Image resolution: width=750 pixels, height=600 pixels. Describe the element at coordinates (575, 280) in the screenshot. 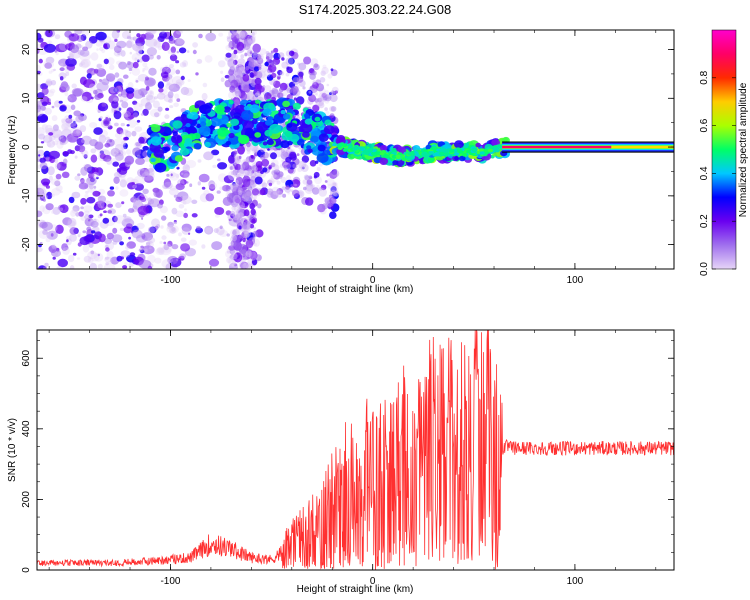

I see `spectrogram-x-tick-label: 100` at that location.